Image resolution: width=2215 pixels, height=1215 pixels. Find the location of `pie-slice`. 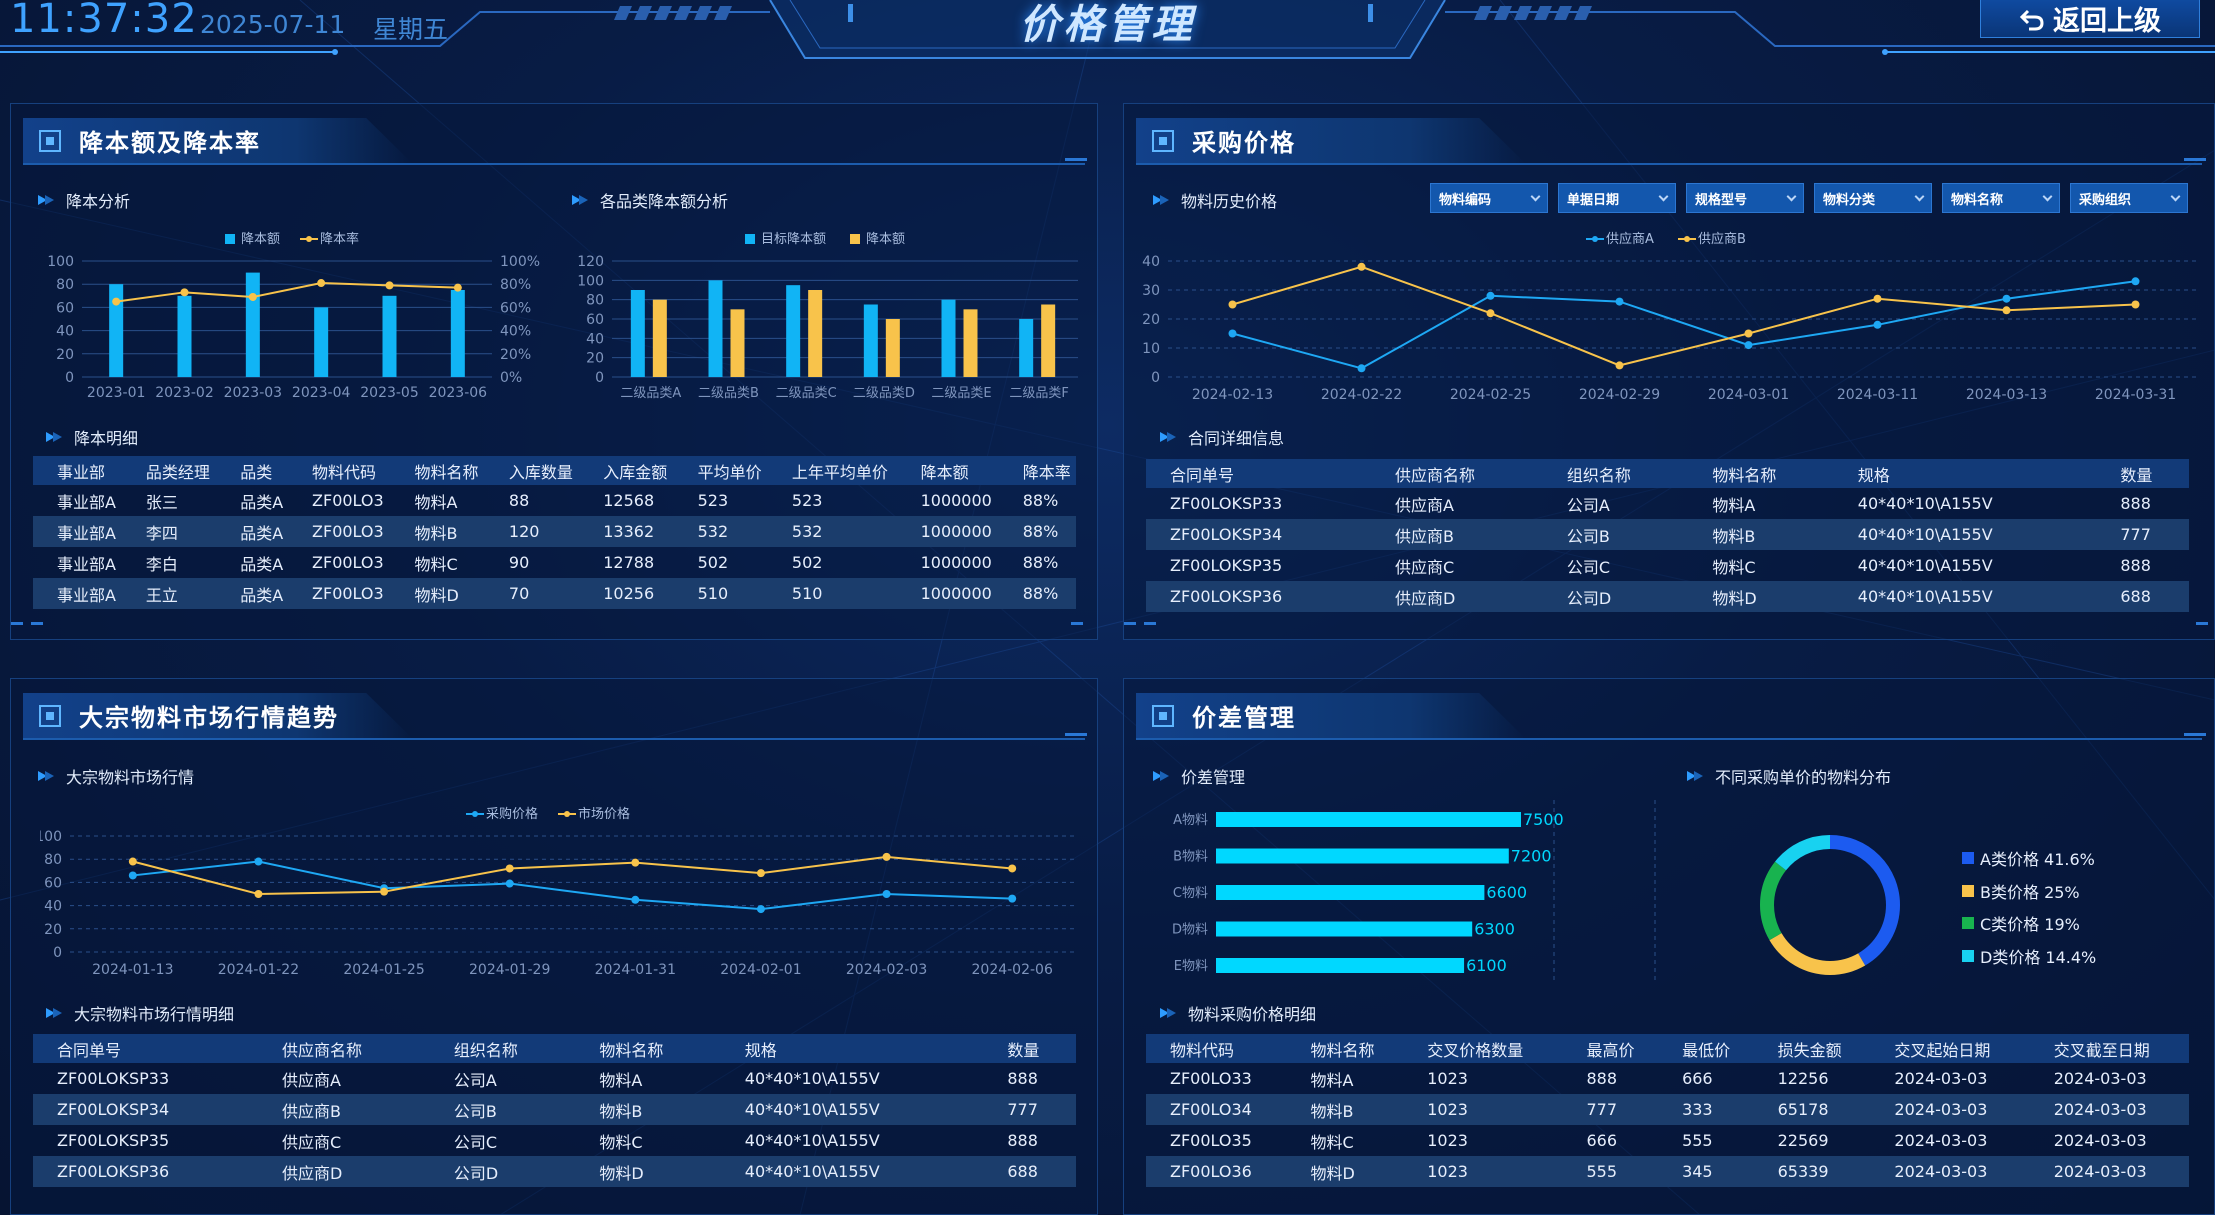

pie-slice is located at coordinates (1830, 905).